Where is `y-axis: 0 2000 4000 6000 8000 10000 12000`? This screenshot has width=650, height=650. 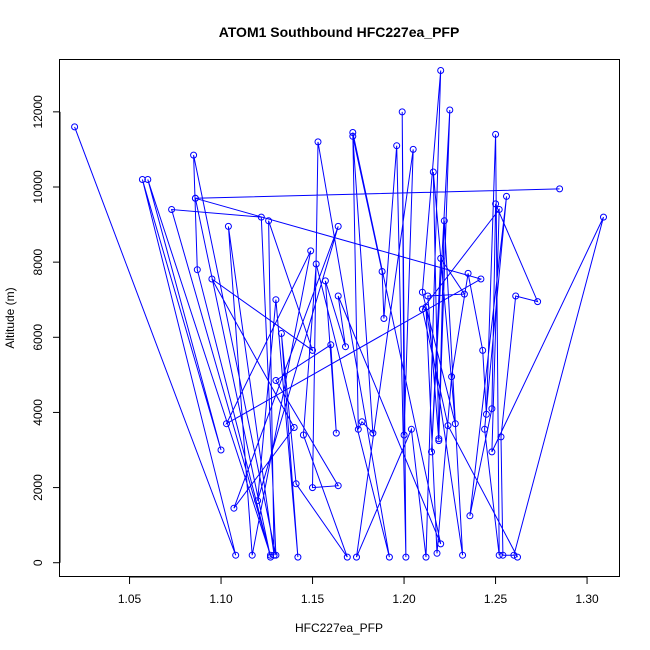 y-axis: 0 2000 4000 6000 8000 10000 12000 is located at coordinates (46, 330).